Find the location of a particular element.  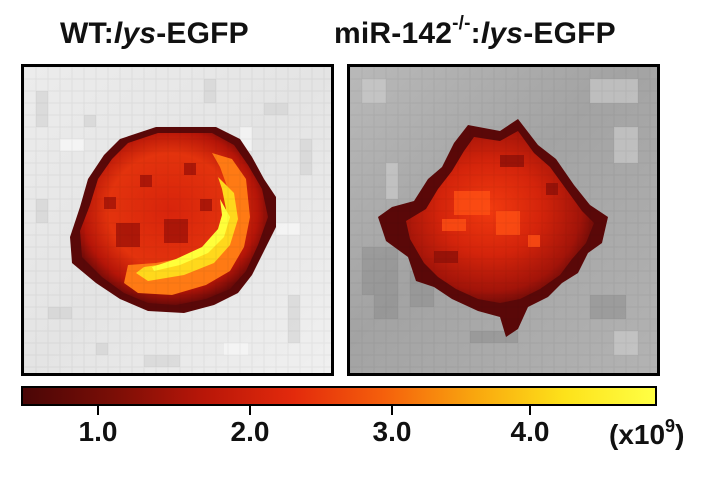

colorbar-tick-label: 2.0 is located at coordinates (250, 431).